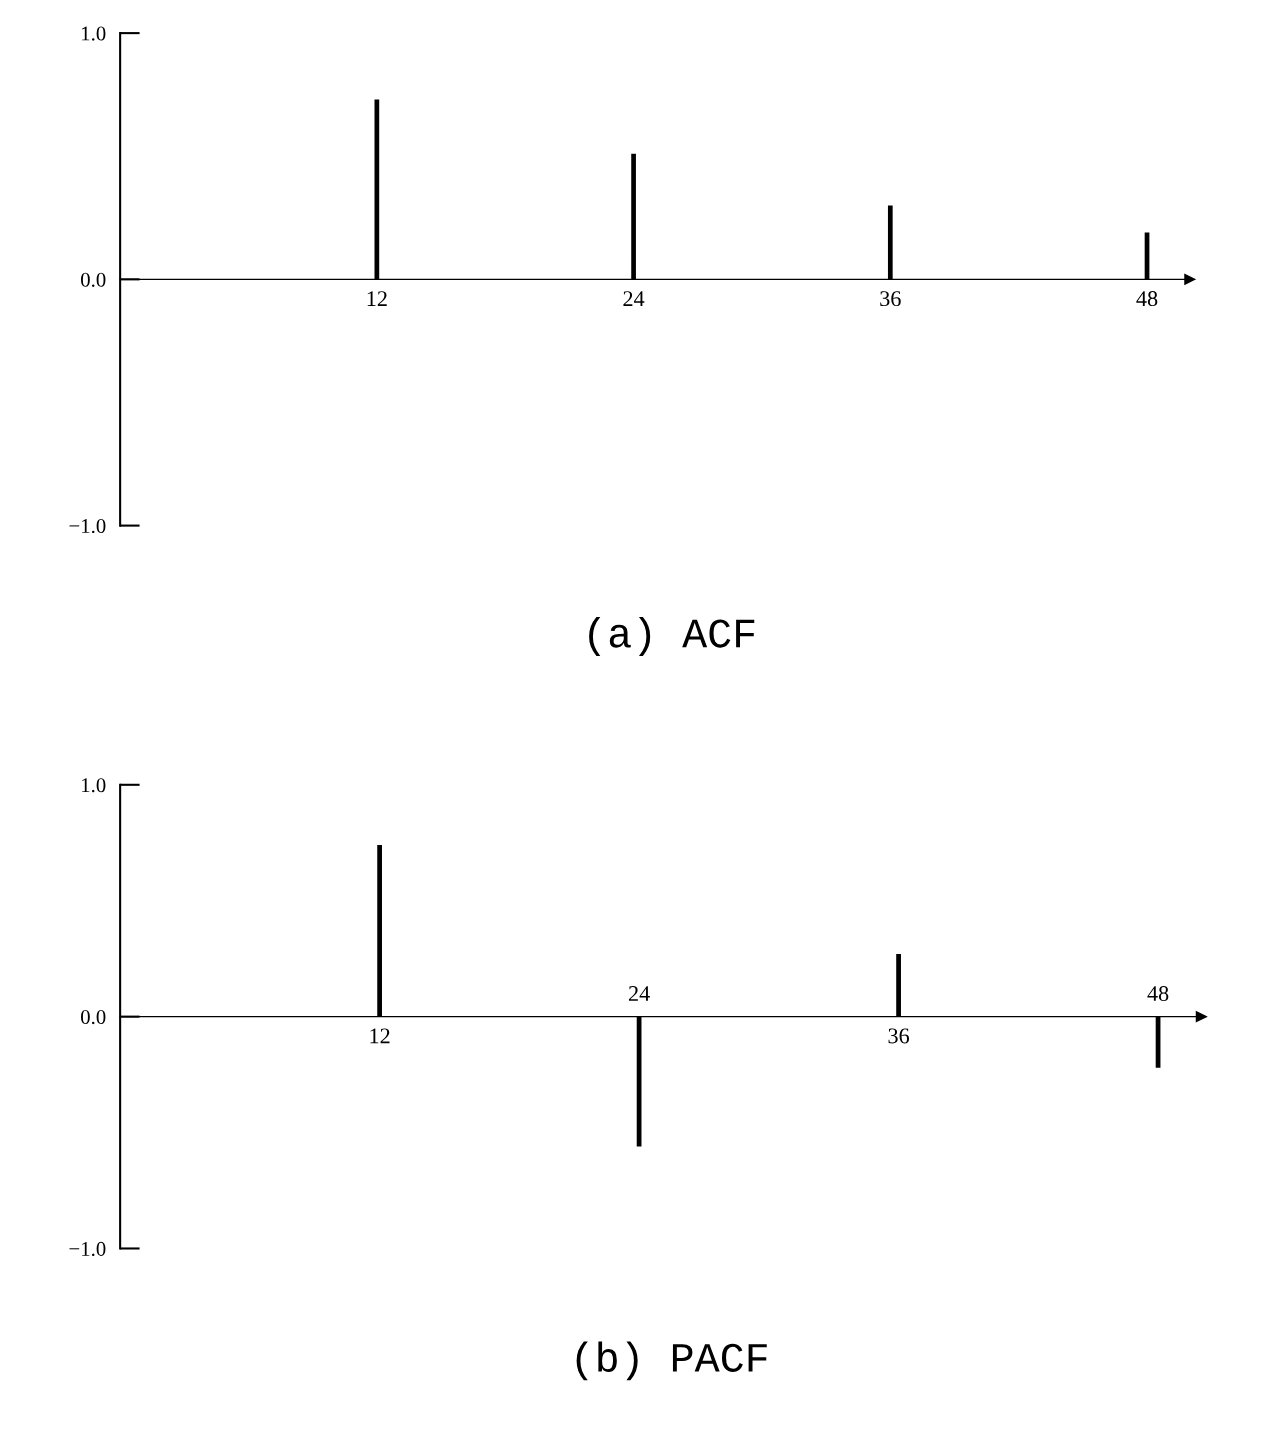 The image size is (1278, 1440). I want to click on x-tick-label: 24, so click(634, 298).